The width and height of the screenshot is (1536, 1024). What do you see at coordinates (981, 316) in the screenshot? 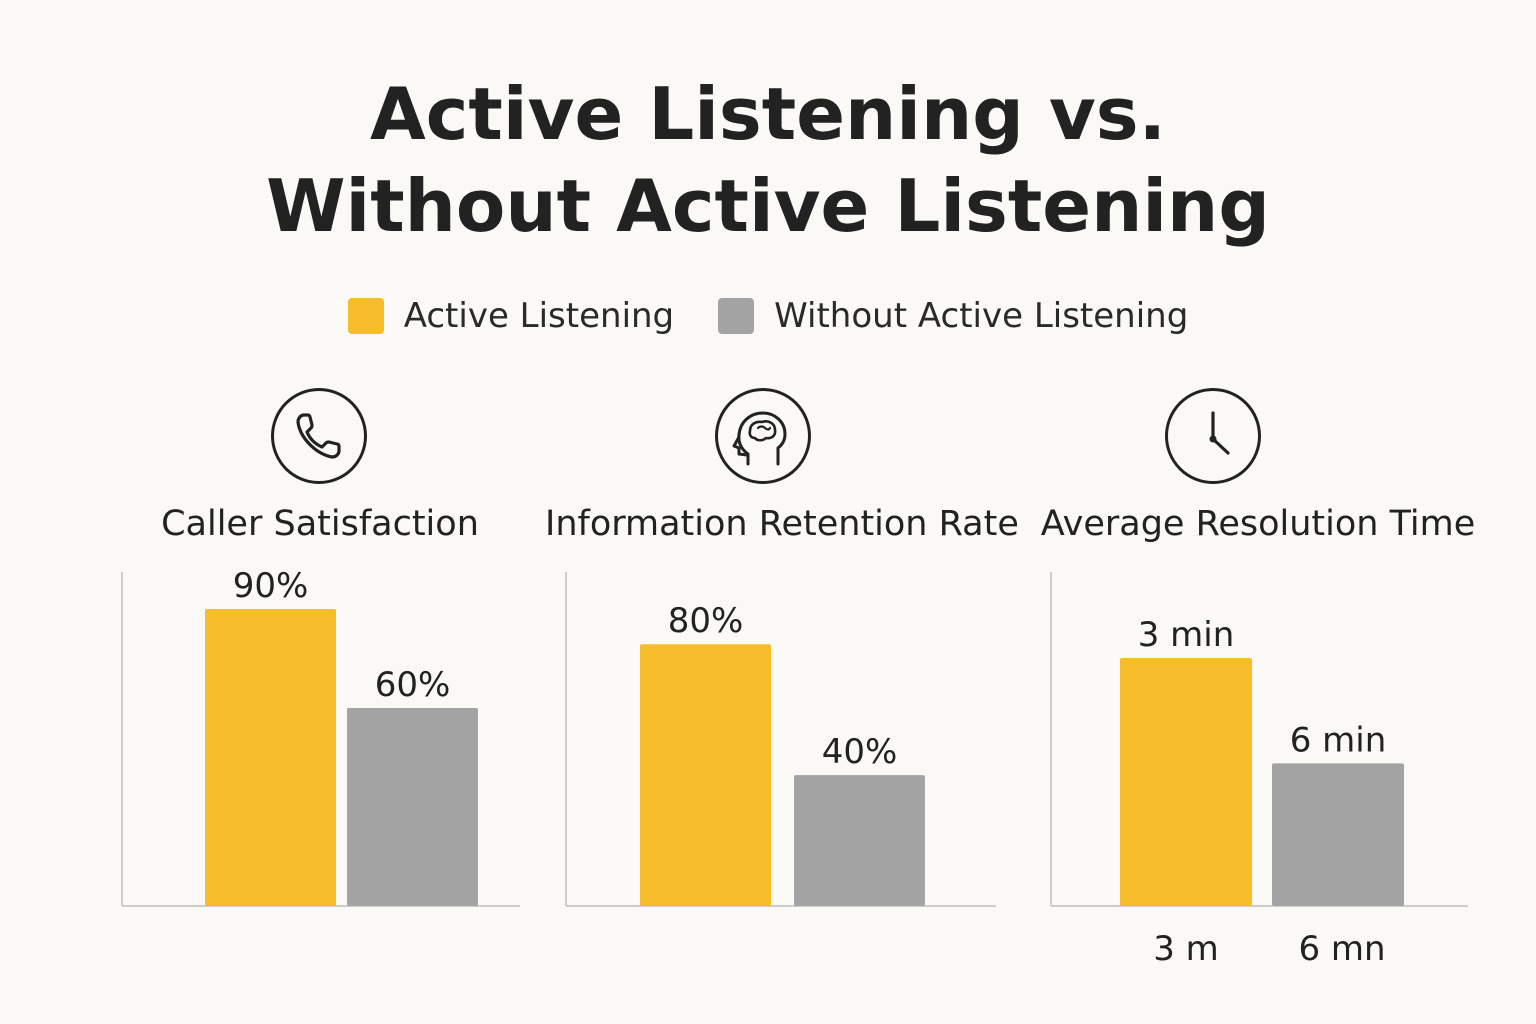
I see `legend-label-without: Without Active Listening` at bounding box center [981, 316].